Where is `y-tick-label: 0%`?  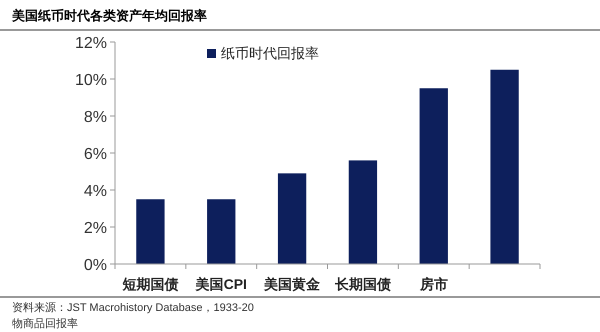 y-tick-label: 0% is located at coordinates (95, 265).